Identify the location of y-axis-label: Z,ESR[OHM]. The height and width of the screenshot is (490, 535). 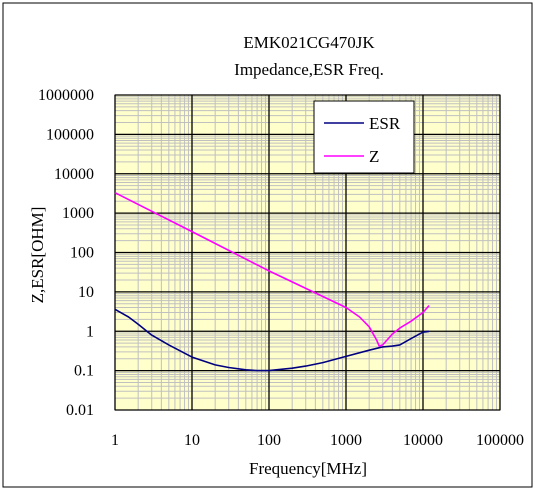
(37, 255).